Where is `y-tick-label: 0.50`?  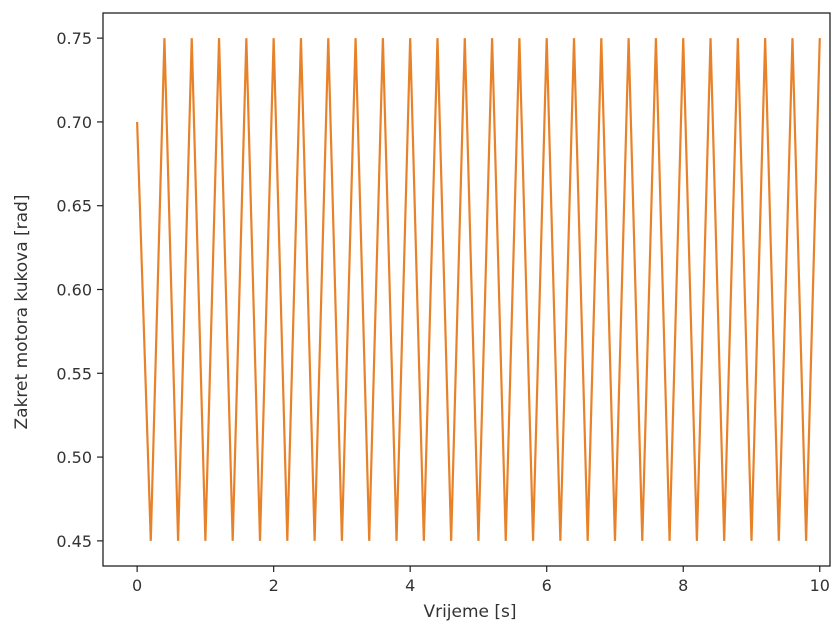
y-tick-label: 0.50 is located at coordinates (74, 457).